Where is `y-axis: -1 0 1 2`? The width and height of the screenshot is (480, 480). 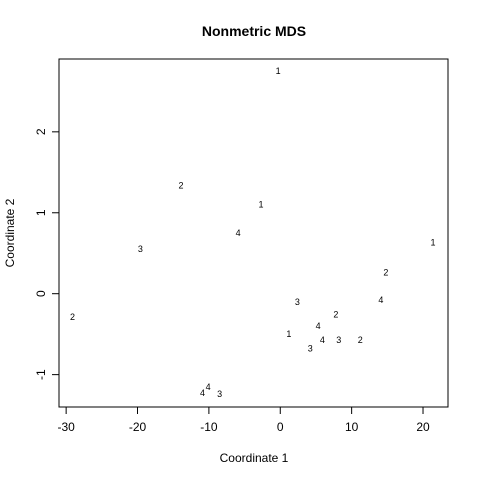 y-axis: -1 0 1 2 is located at coordinates (47, 254).